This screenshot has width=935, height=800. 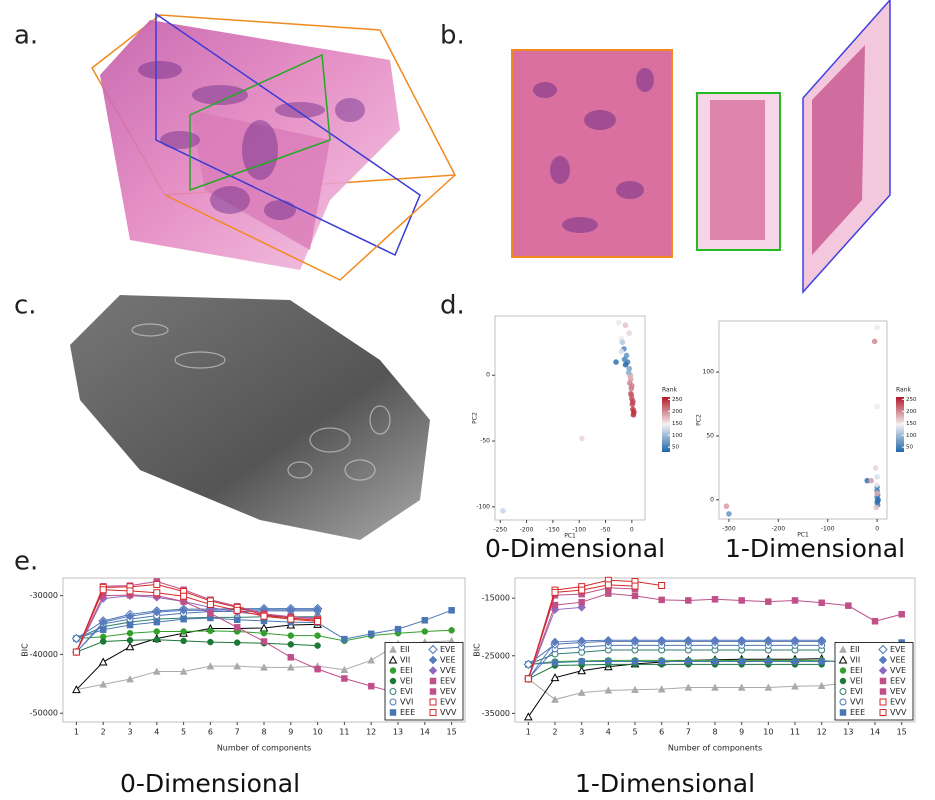 What do you see at coordinates (452, 306) in the screenshot?
I see `panel-label: d.` at bounding box center [452, 306].